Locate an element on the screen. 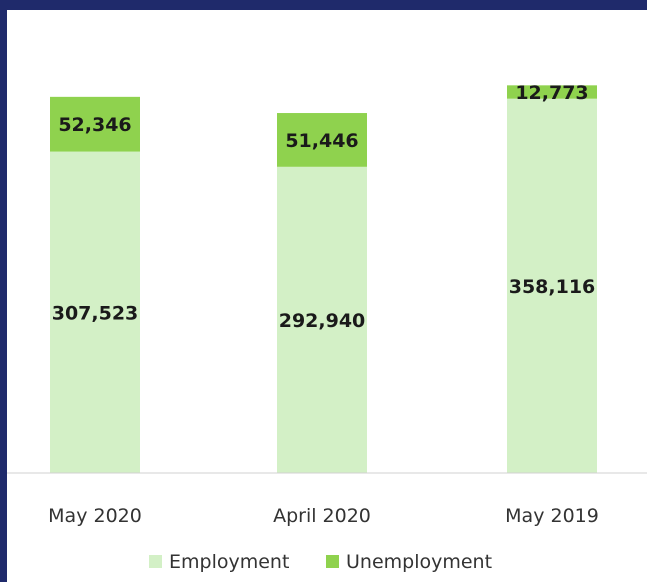  data-label-employment-2: 292,940 is located at coordinates (322, 321).